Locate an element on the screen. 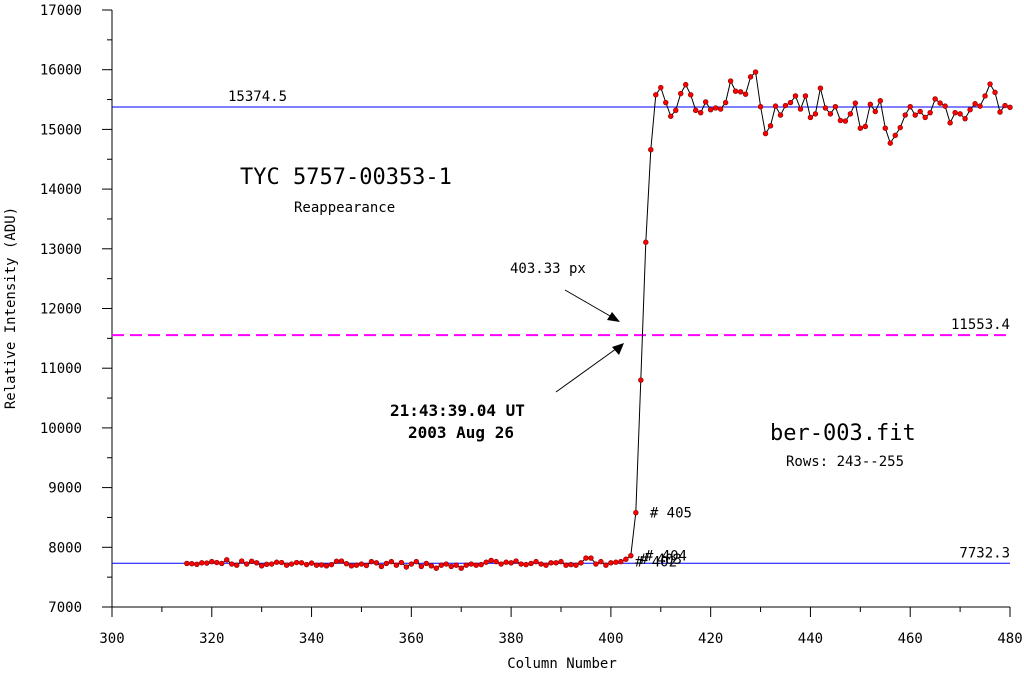  px-label: 403.33 px is located at coordinates (548, 269).